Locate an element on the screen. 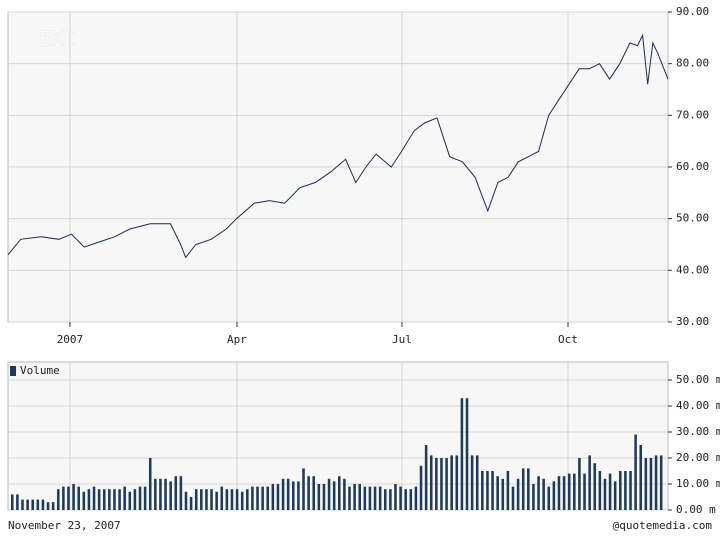 The image size is (720, 540). legend-label: Volume is located at coordinates (40, 370).